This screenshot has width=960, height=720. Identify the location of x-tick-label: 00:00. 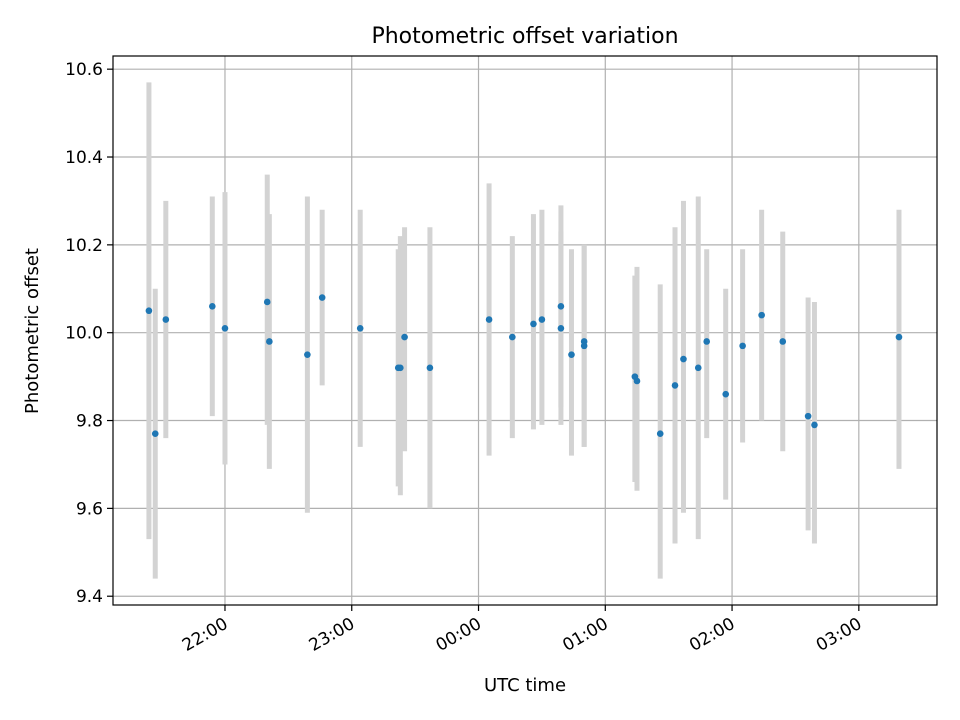
(459, 635).